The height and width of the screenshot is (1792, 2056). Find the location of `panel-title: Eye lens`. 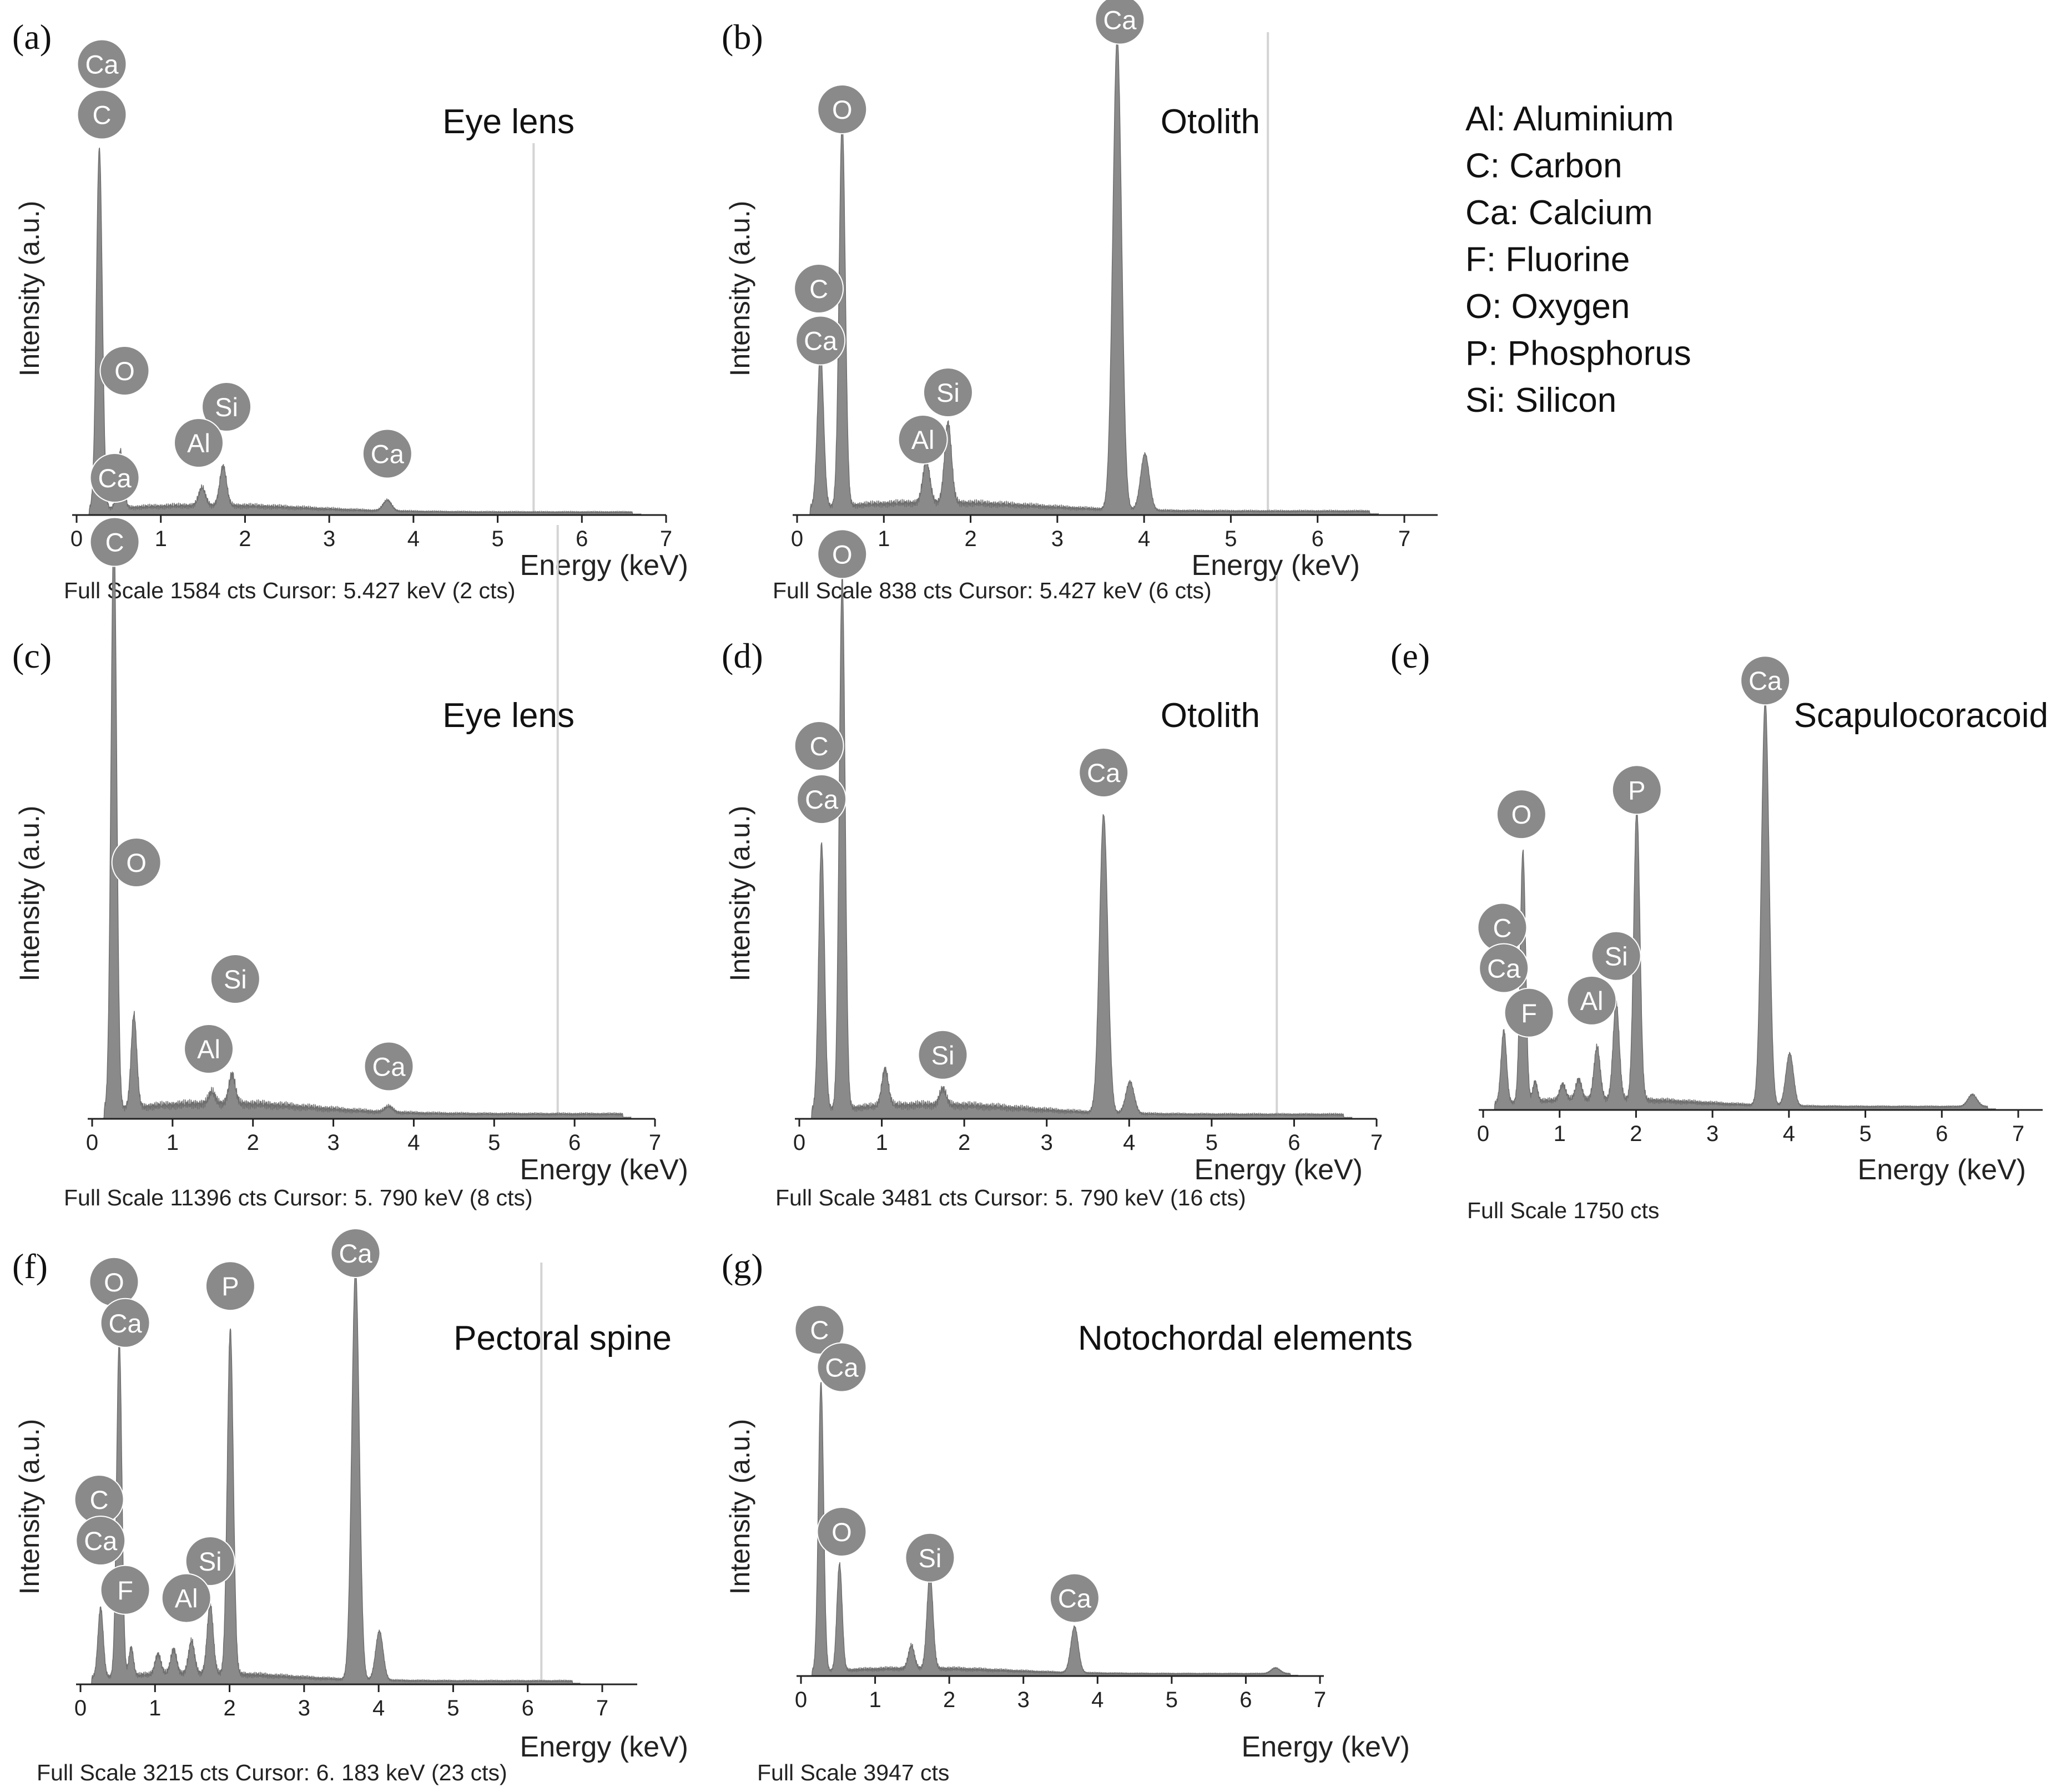

panel-title: Eye lens is located at coordinates (508, 122).